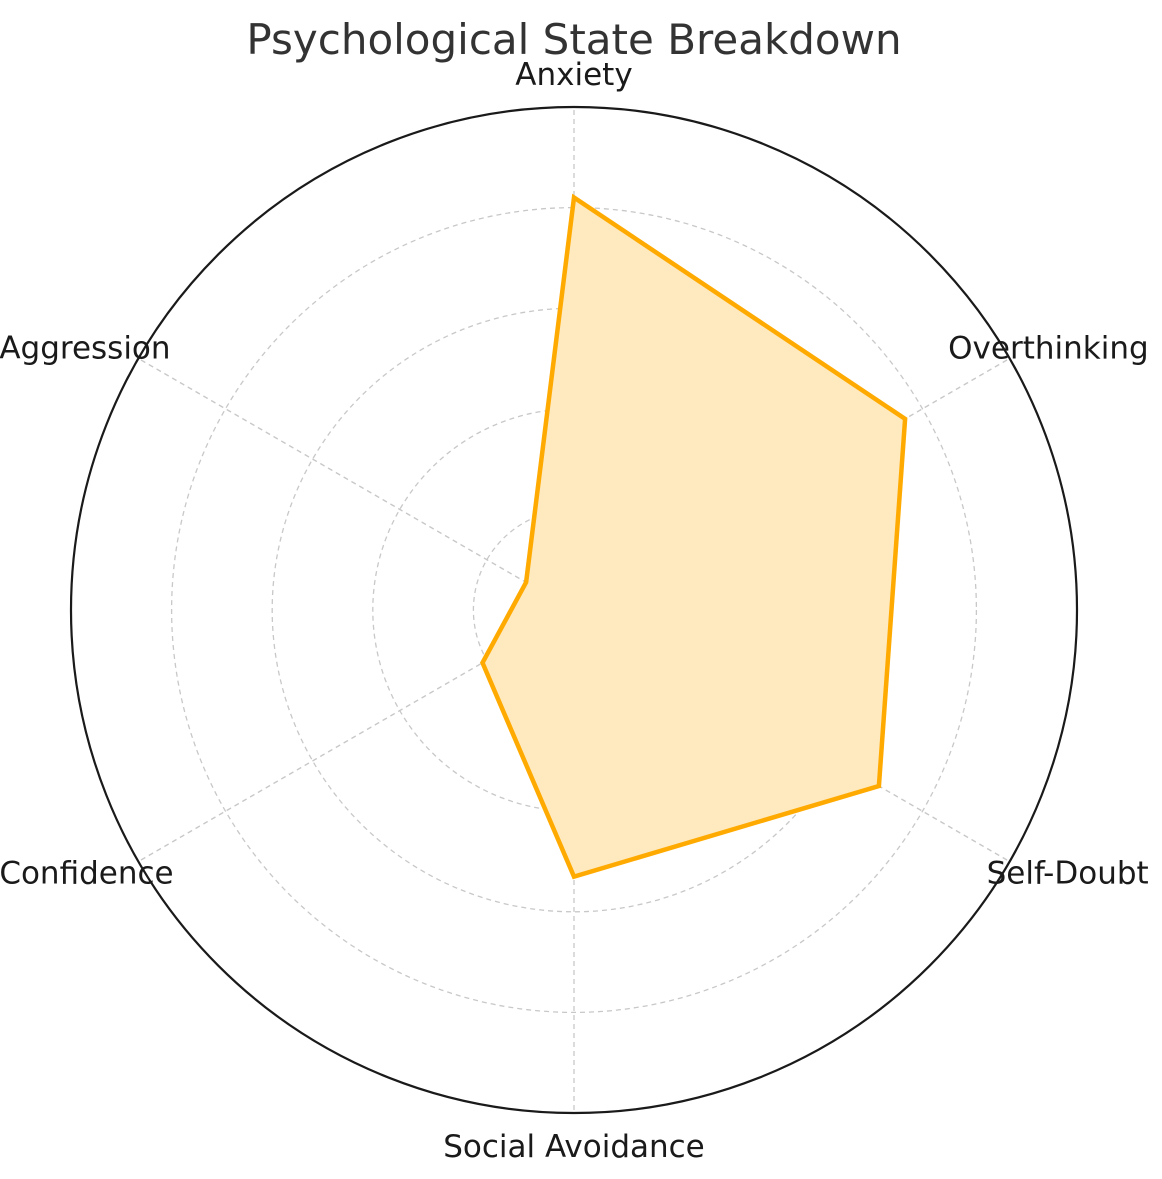  Describe the element at coordinates (1048, 349) in the screenshot. I see `axis-label-overthinking: Overthinking` at that location.